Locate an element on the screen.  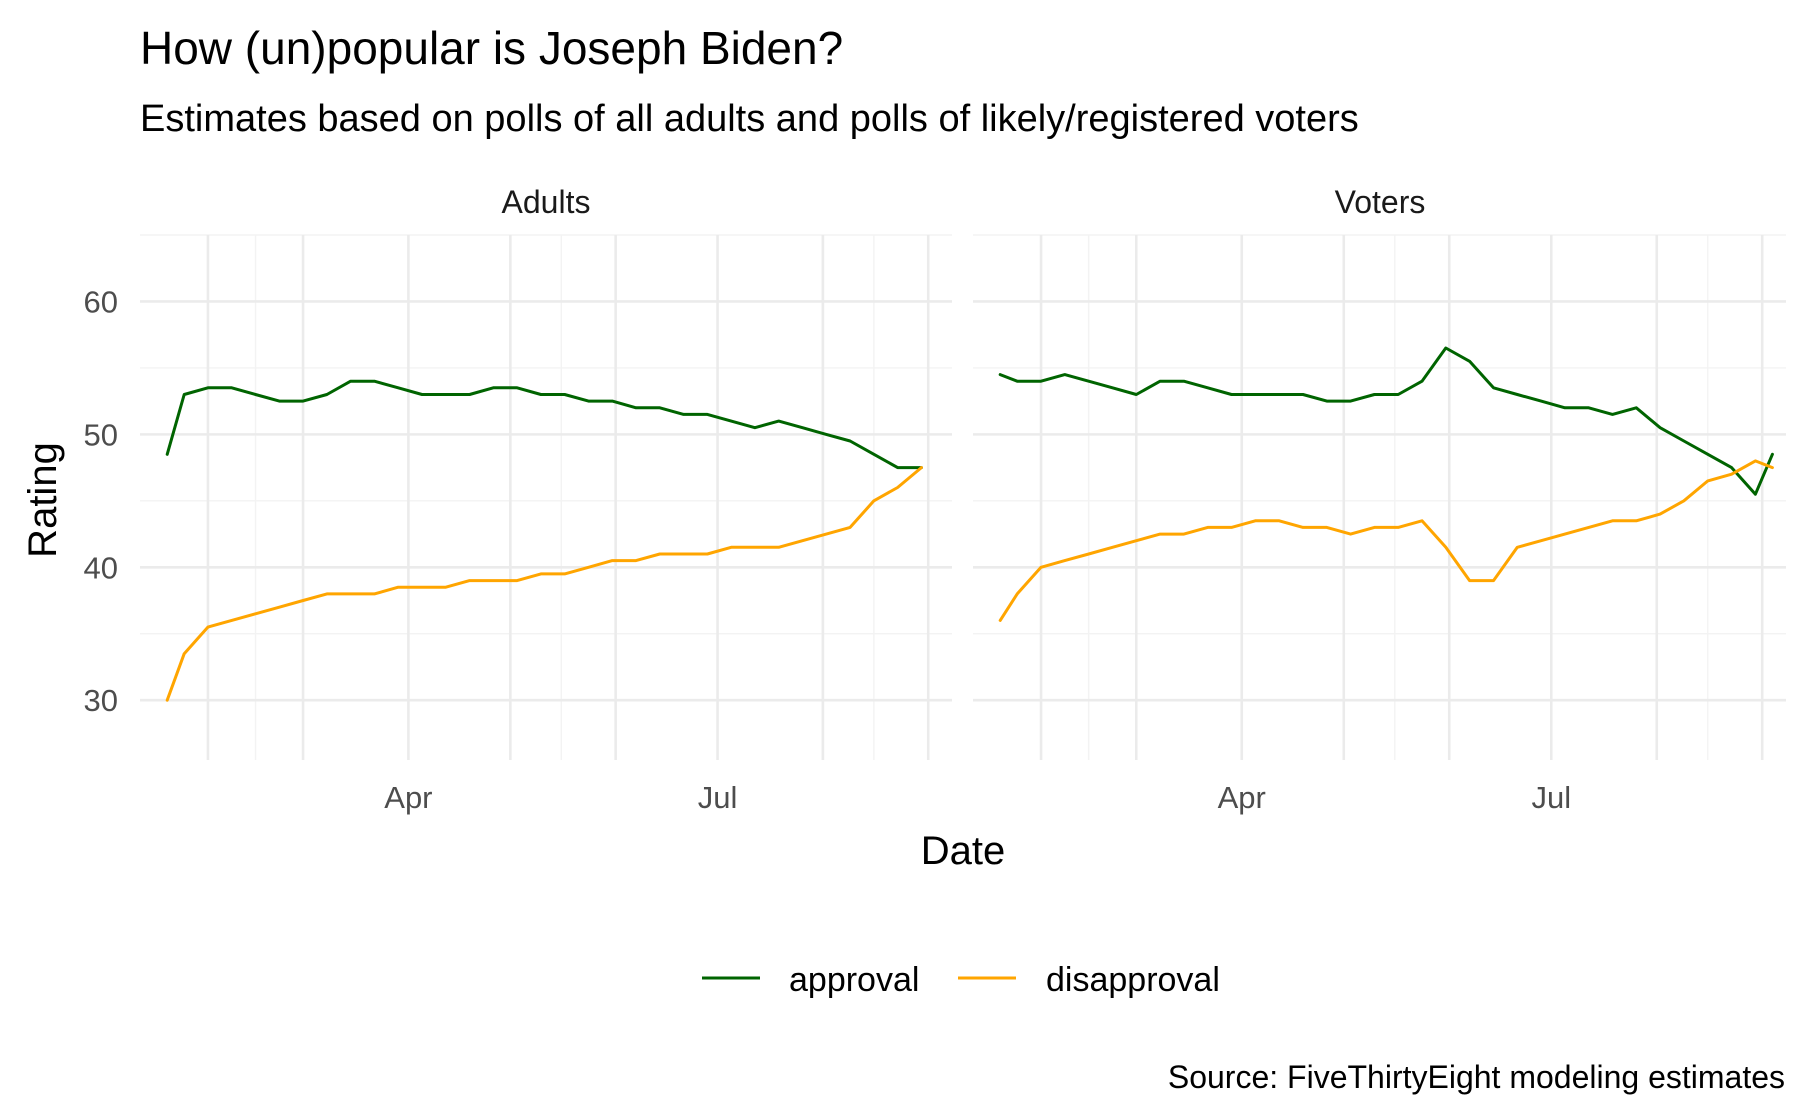
panel-strip-adults: Adults is located at coordinates (546, 202).